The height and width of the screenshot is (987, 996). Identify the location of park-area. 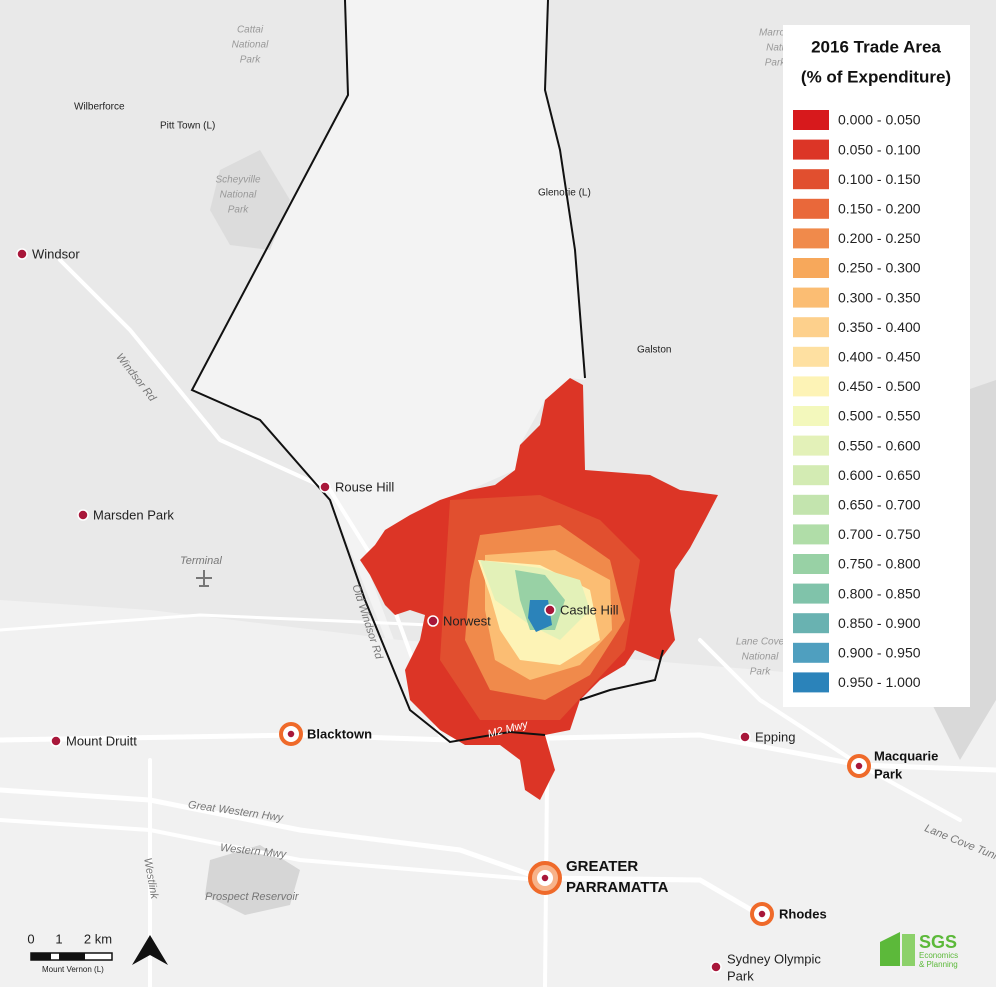
(250, 200).